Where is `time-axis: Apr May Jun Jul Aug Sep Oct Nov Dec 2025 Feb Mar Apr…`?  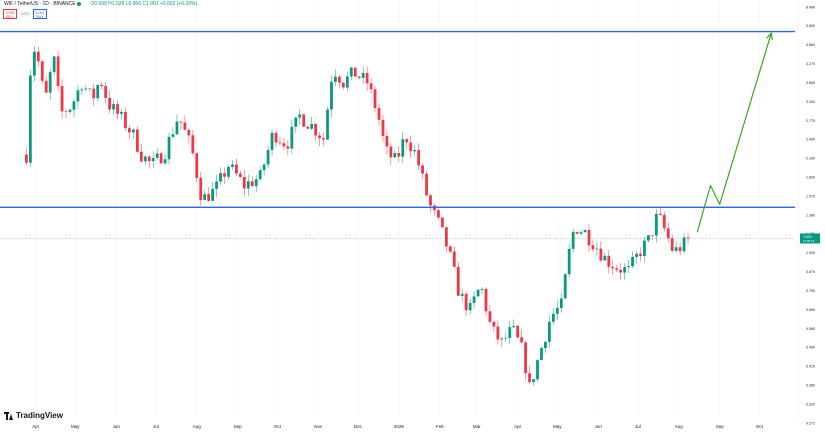
time-axis: Apr May Jun Jul Aug Sep Oct Nov Dec 2025 Feb Mar Apr… is located at coordinates (397, 426).